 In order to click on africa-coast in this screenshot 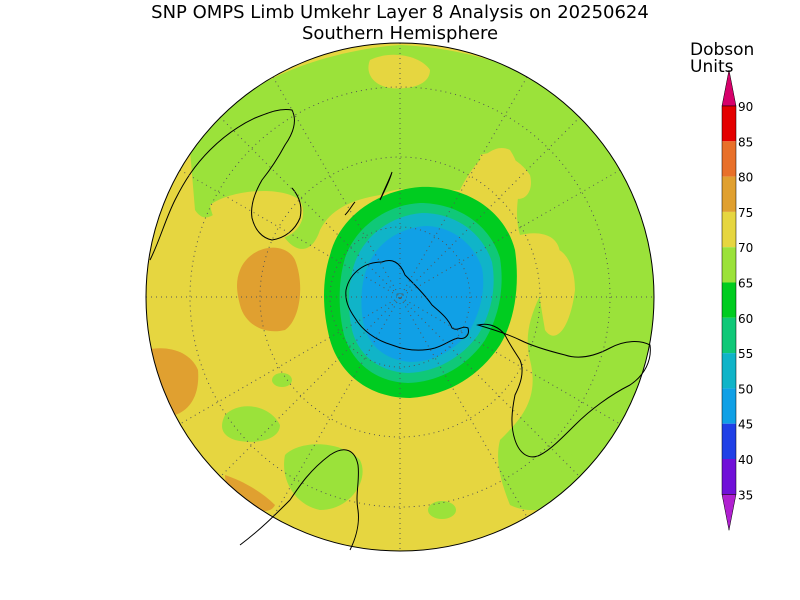, I will do `click(299, 500)`.